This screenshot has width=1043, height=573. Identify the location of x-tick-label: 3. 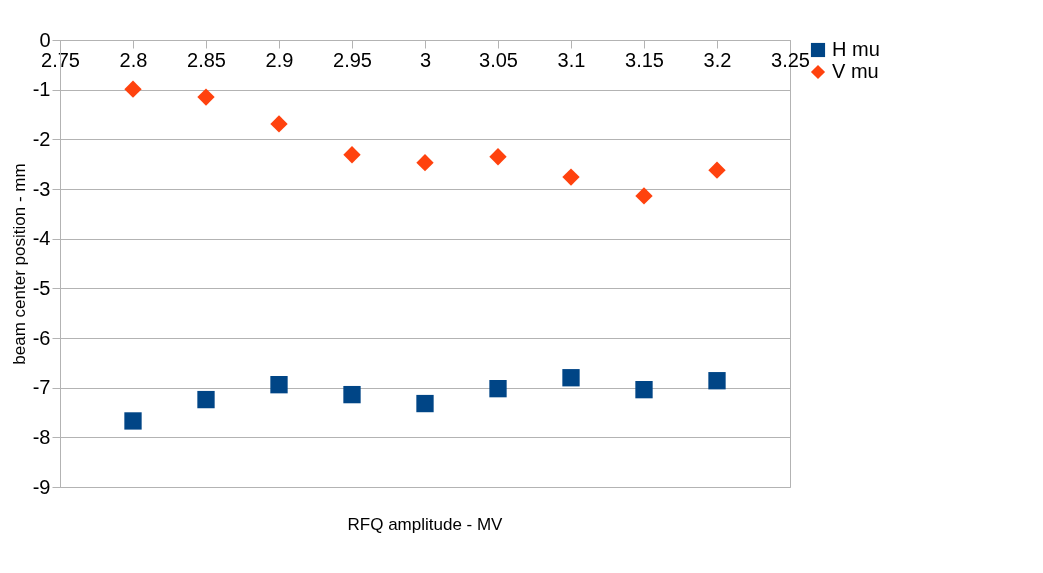
(425, 59).